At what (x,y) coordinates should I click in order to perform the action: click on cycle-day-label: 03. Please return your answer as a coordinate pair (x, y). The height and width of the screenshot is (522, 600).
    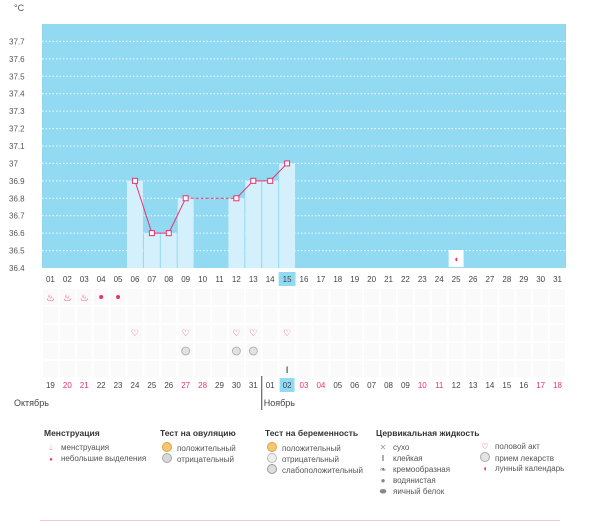
    Looking at the image, I should click on (84, 279).